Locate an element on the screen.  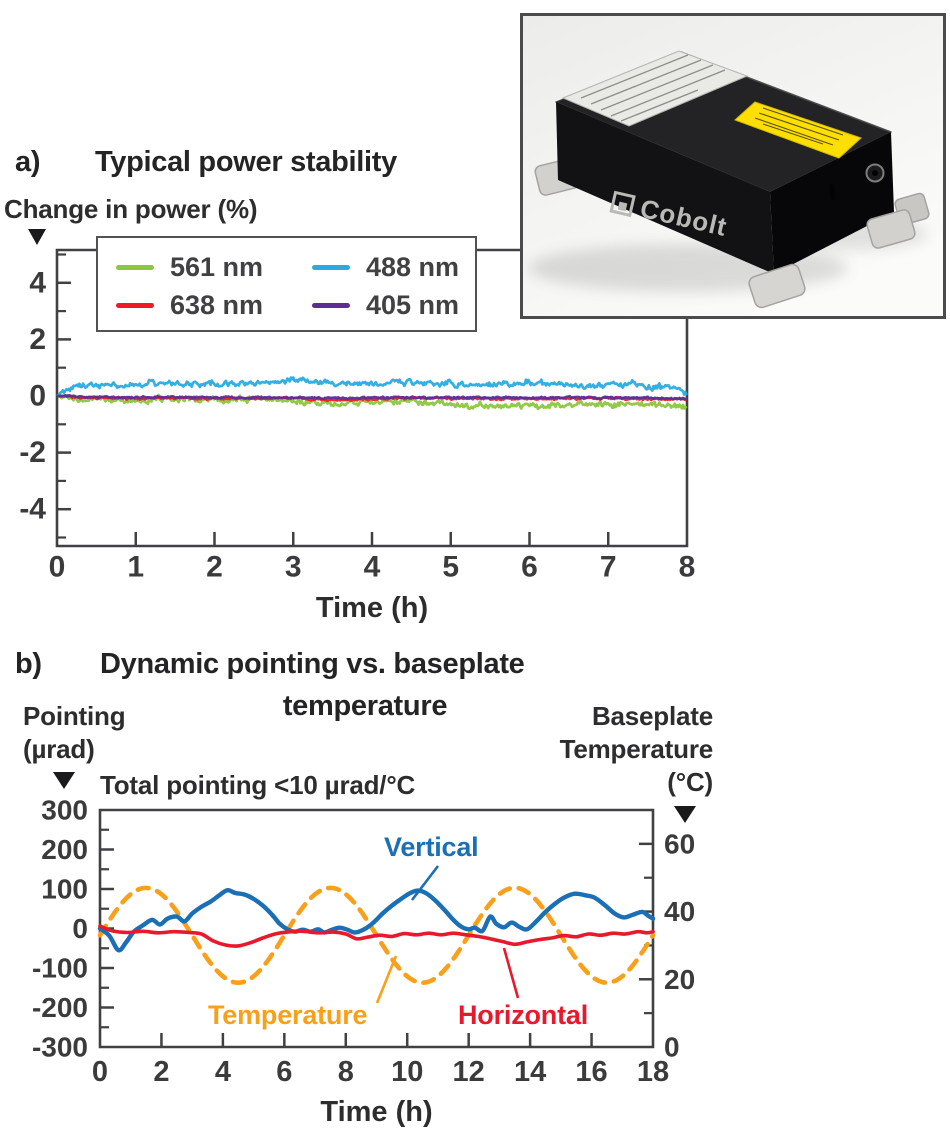
brand-logo-icon-inner is located at coordinates (622, 206).